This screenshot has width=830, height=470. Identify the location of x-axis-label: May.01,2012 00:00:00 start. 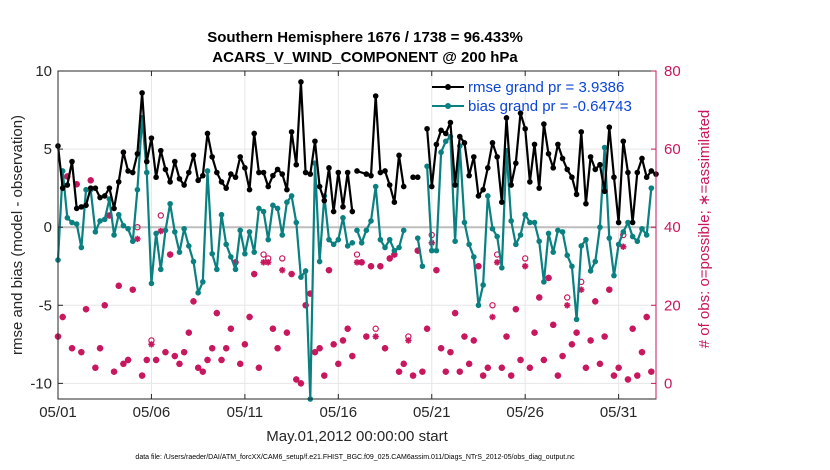
(357, 436).